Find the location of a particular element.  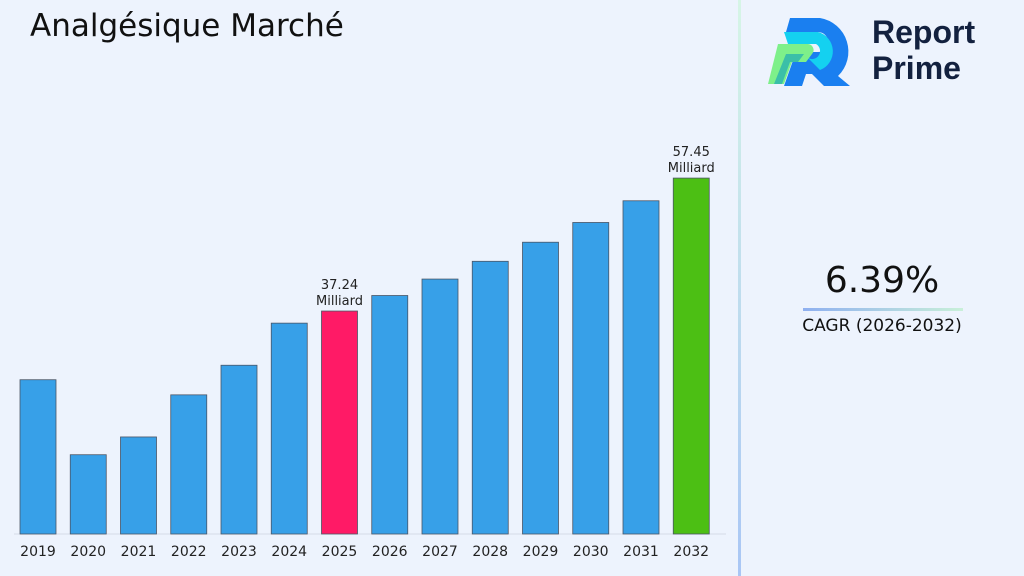

x-tick-label: 2028 is located at coordinates (490, 552).